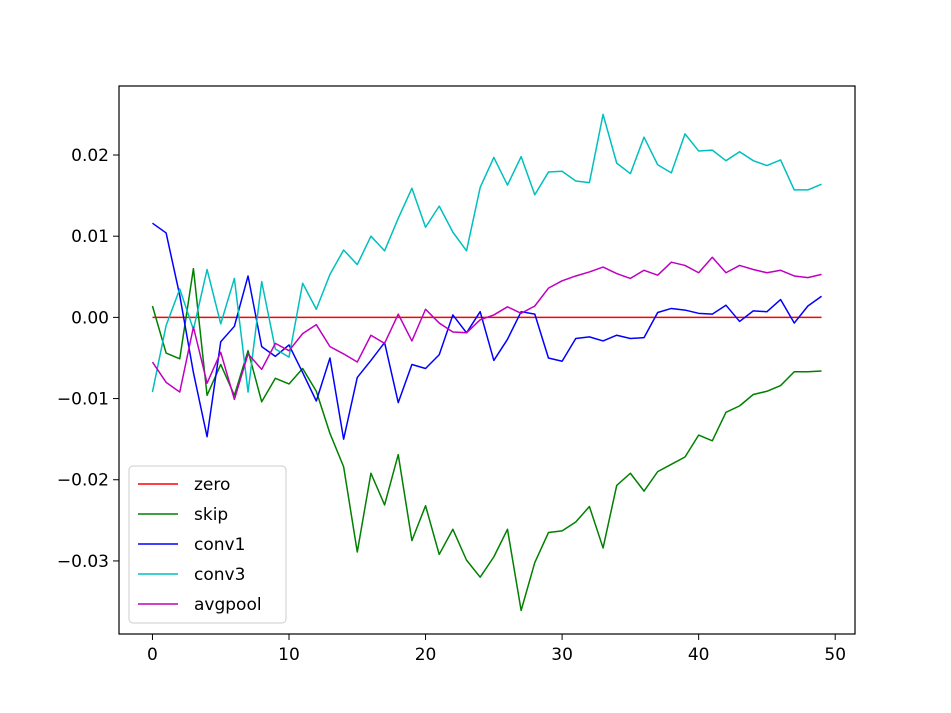 Image resolution: width=951 pixels, height=713 pixels. What do you see at coordinates (228, 605) in the screenshot?
I see `legend-label-avgpool: avgpool` at bounding box center [228, 605].